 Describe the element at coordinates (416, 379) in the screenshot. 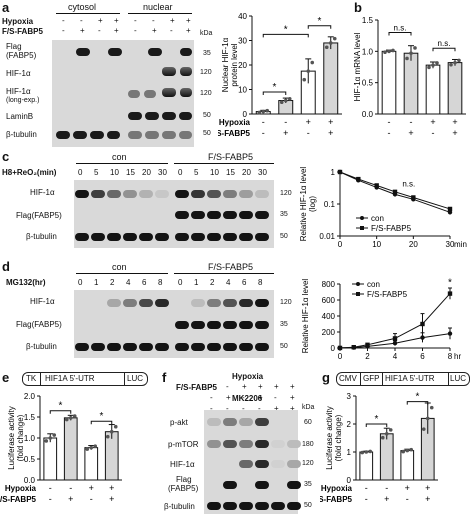

I see `construct-utr: HIF1A 5'-UTR` at that location.